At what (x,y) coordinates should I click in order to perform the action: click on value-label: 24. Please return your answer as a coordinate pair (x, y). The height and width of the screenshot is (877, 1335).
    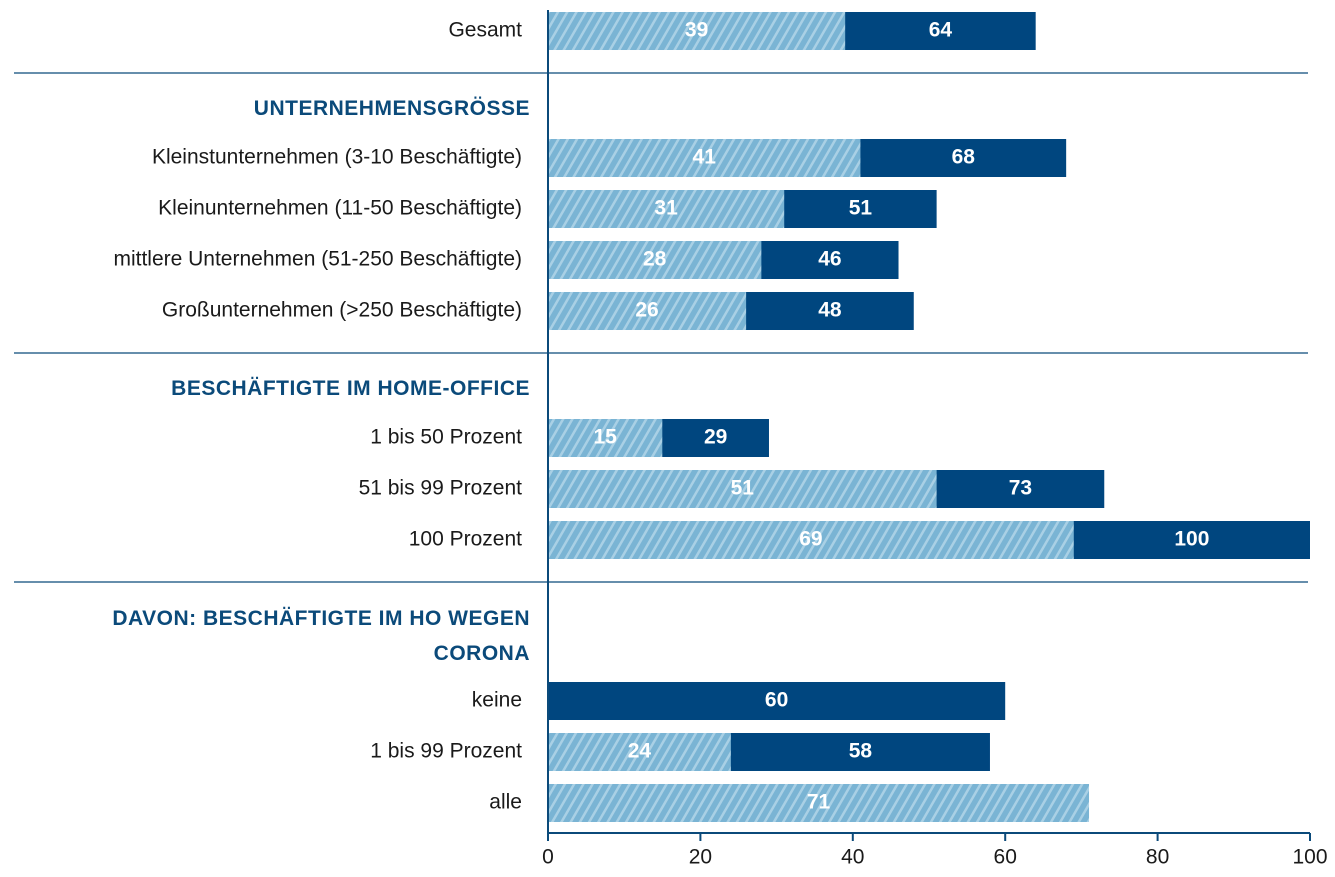
    Looking at the image, I should click on (640, 751).